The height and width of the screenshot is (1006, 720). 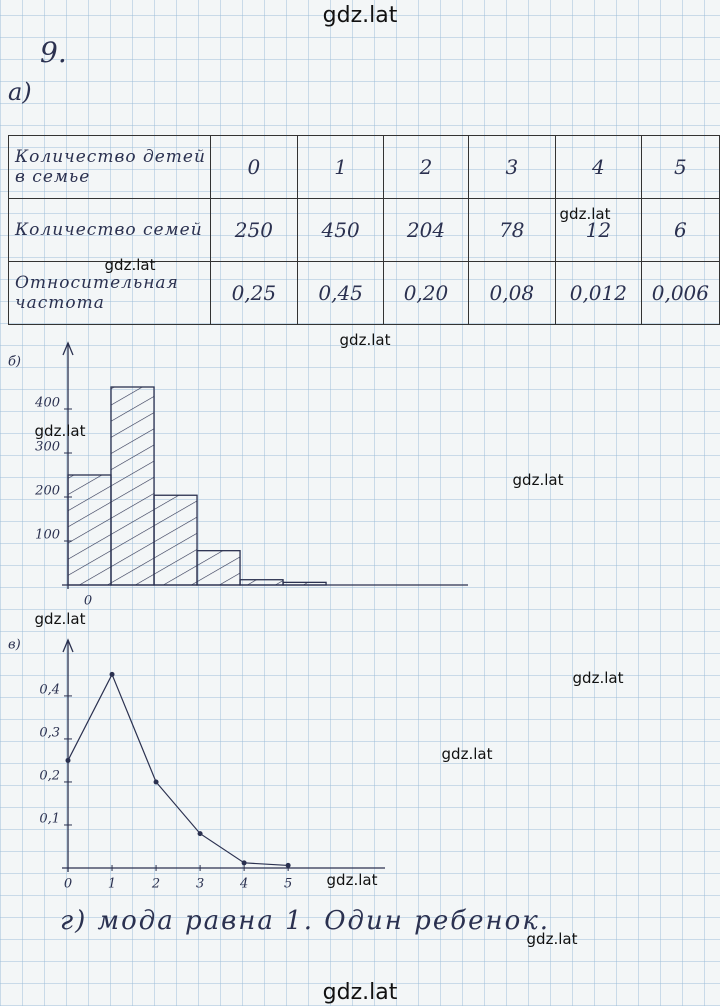 What do you see at coordinates (598, 293) in the screenshot?
I see `table-cell: 0,012` at bounding box center [598, 293].